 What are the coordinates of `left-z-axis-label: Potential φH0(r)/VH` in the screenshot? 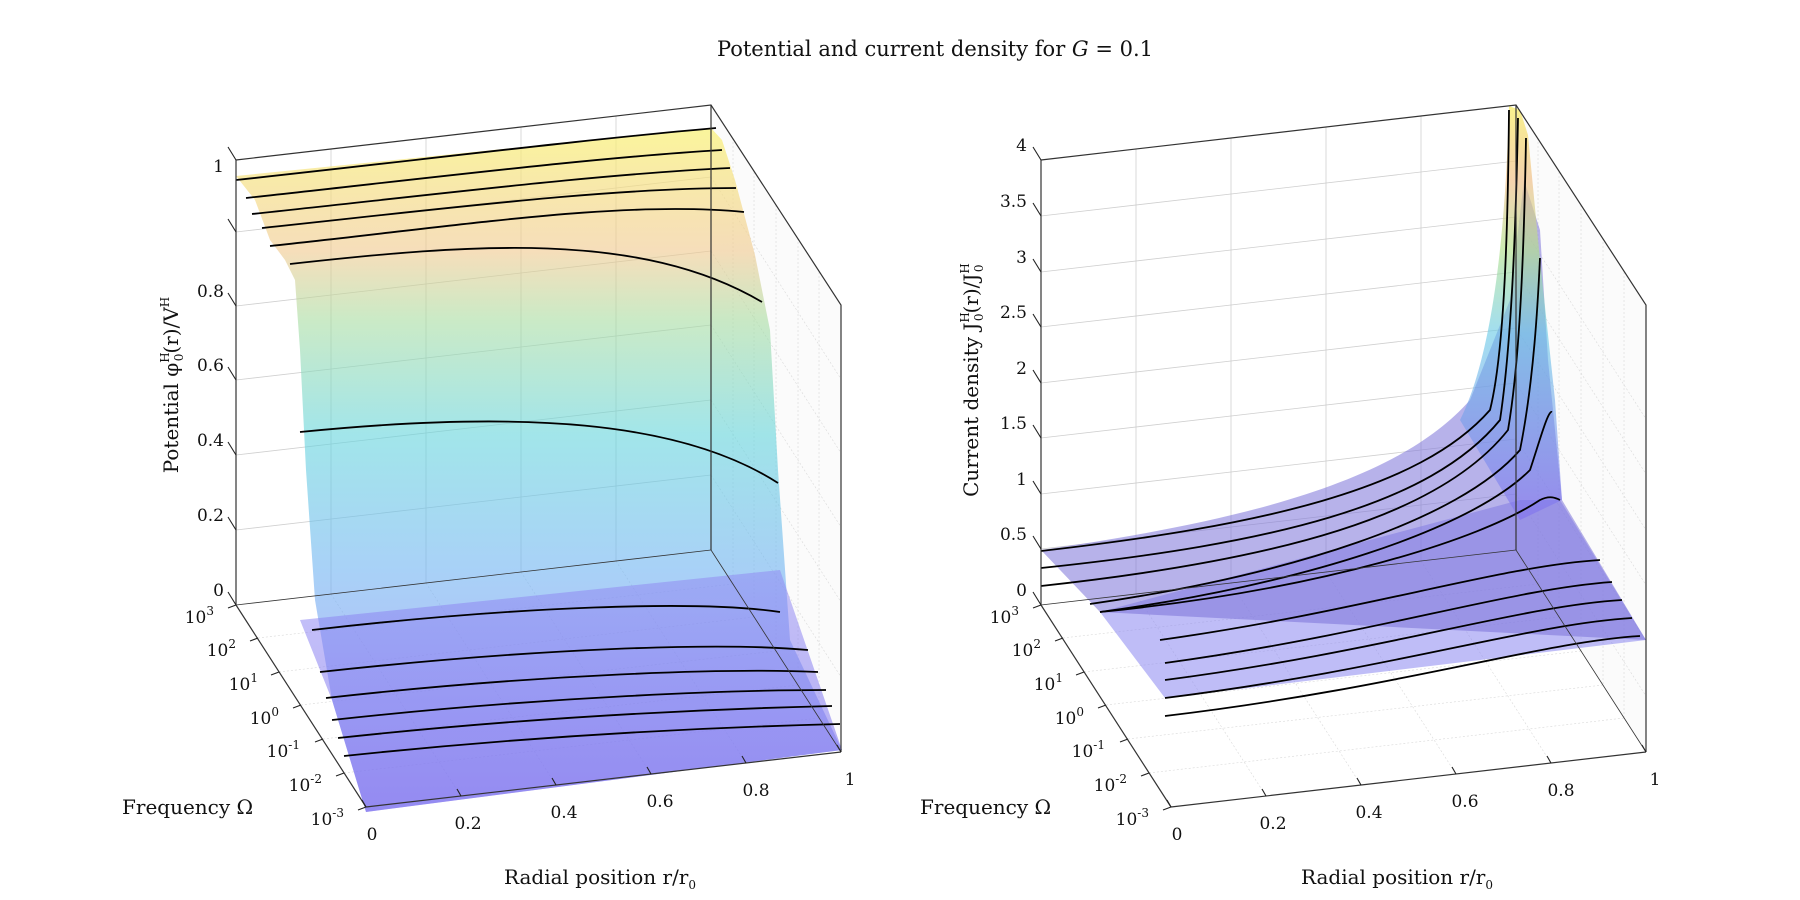 It's located at (172, 385).